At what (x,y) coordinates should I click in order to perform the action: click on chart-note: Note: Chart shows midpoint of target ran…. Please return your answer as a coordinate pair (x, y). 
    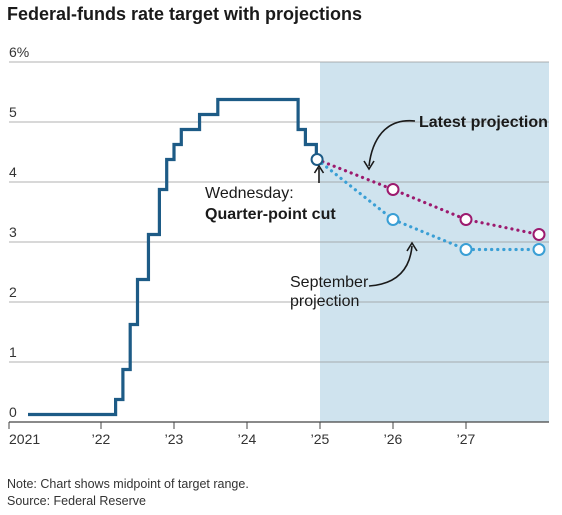
    Looking at the image, I should click on (128, 484).